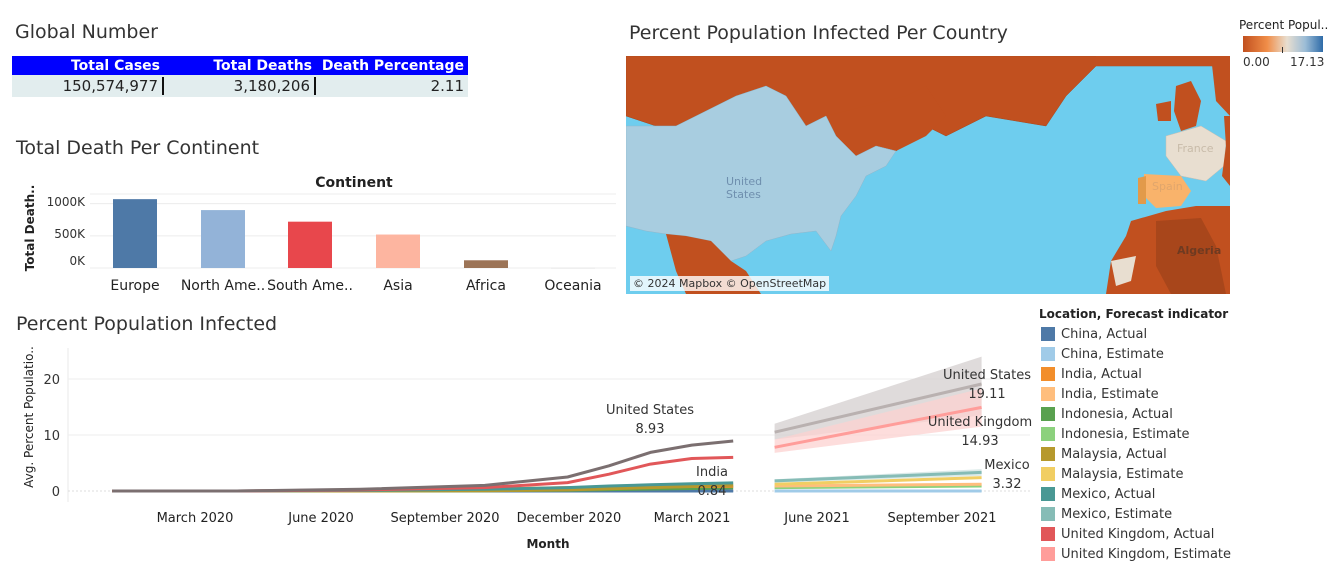 Image resolution: width=1338 pixels, height=570 pixels. Describe the element at coordinates (1220, 86) in the screenshot. I see `map-scandinavia` at that location.